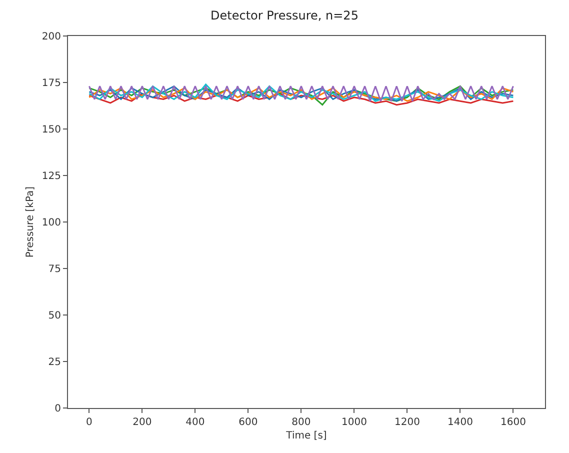 This screenshot has height=453, width=569. Describe the element at coordinates (89, 422) in the screenshot. I see `x-tick-label: 0` at that location.